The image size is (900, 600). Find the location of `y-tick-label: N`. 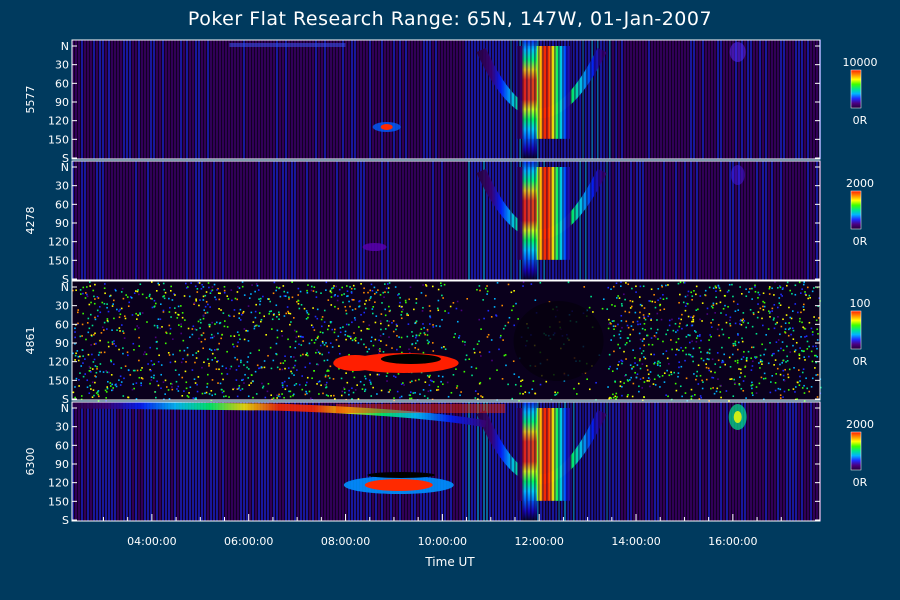

y-tick-label: N is located at coordinates (65, 46).